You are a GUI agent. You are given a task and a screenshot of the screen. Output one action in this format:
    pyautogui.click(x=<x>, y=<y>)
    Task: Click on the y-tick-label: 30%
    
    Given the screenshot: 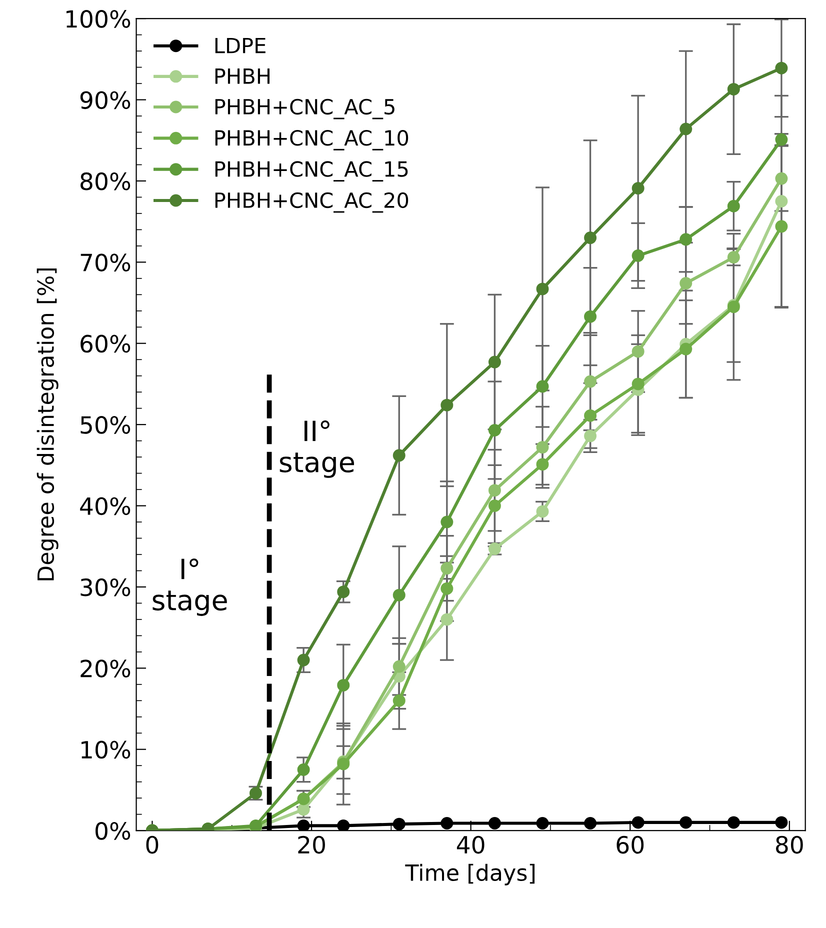 What is the action you would take?
    pyautogui.click(x=105, y=587)
    